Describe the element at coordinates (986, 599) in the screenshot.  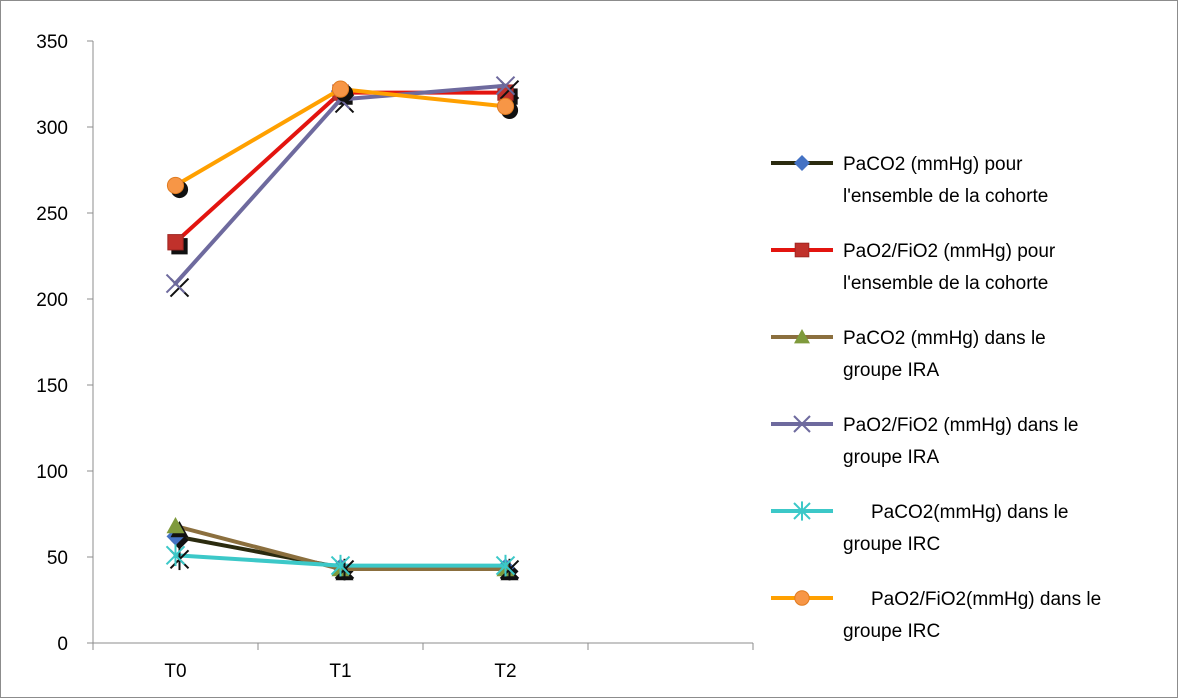
I see `legend-label-line: PaO2/FiO2(mmHg) dans le` at that location.